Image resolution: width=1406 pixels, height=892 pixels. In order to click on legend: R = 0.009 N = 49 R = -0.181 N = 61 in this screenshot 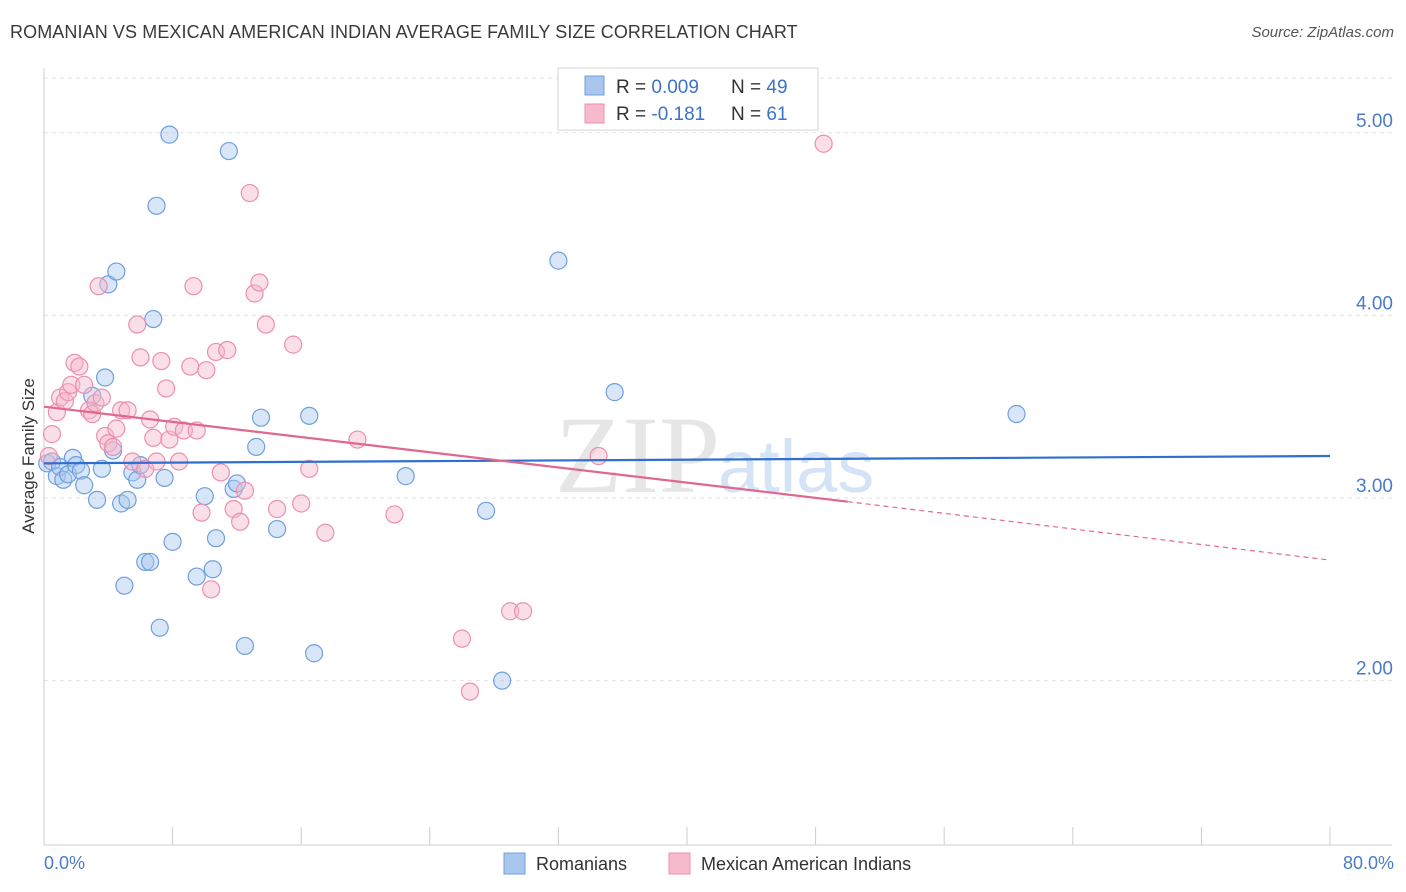, I will do `click(688, 99)`.